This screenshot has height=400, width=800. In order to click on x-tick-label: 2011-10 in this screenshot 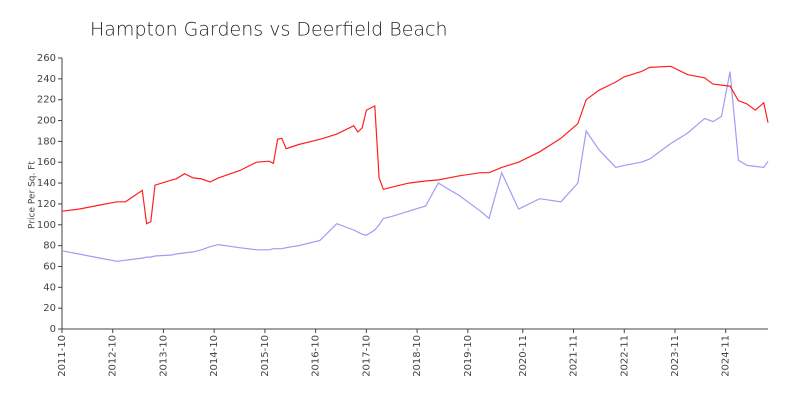, I will do `click(62, 356)`.